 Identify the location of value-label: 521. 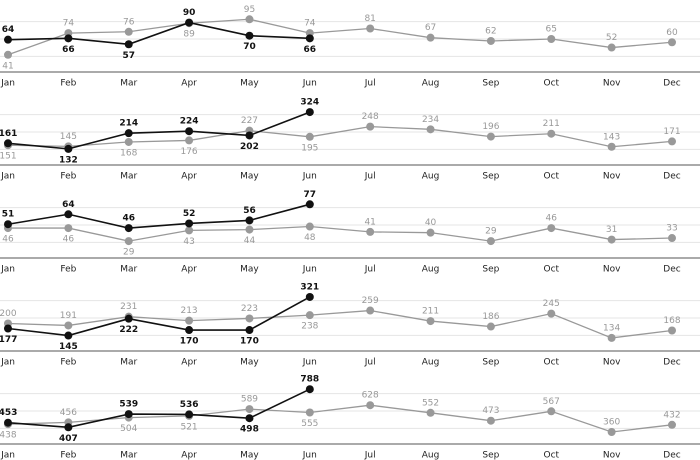
(188, 427).